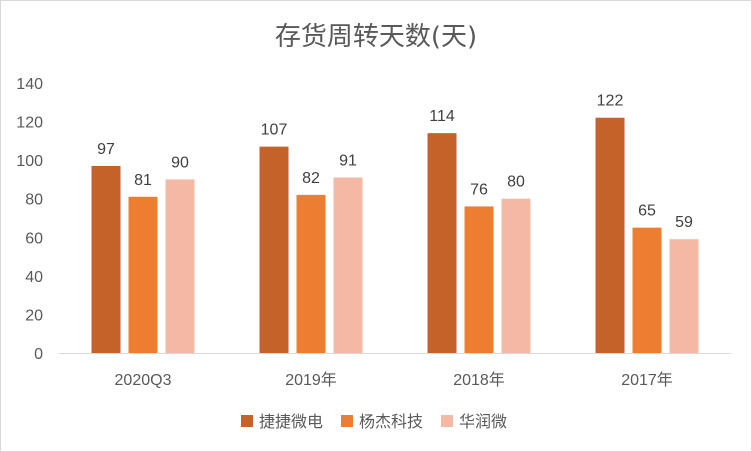 The height and width of the screenshot is (452, 752). Describe the element at coordinates (376, 37) in the screenshot. I see `chart-title: 存货周转天数(天)` at that location.